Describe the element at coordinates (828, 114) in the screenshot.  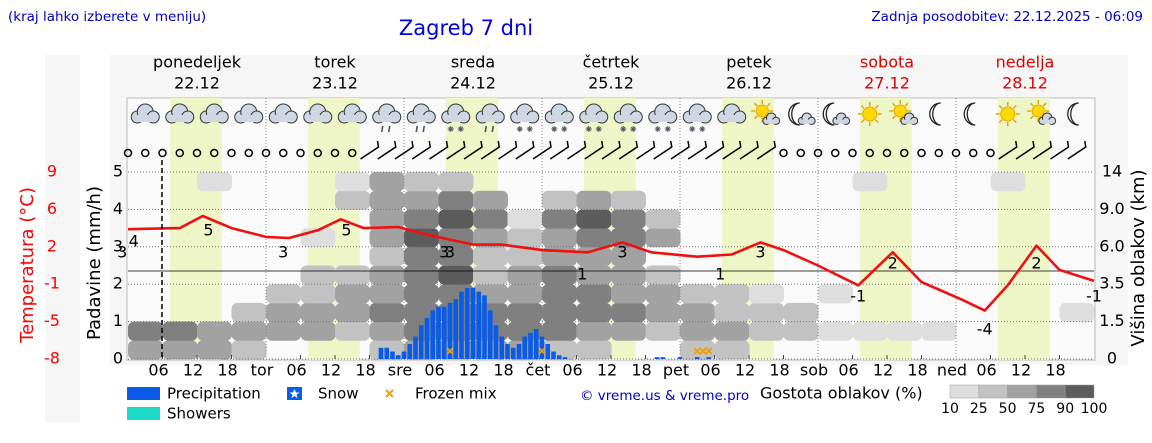
I see `icon-moon` at that location.